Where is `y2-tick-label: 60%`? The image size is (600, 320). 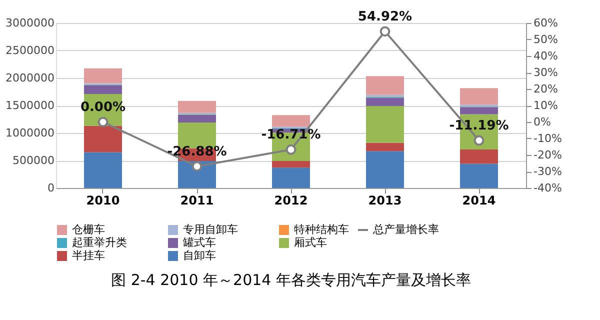 y2-tick-label: 60% is located at coordinates (546, 23).